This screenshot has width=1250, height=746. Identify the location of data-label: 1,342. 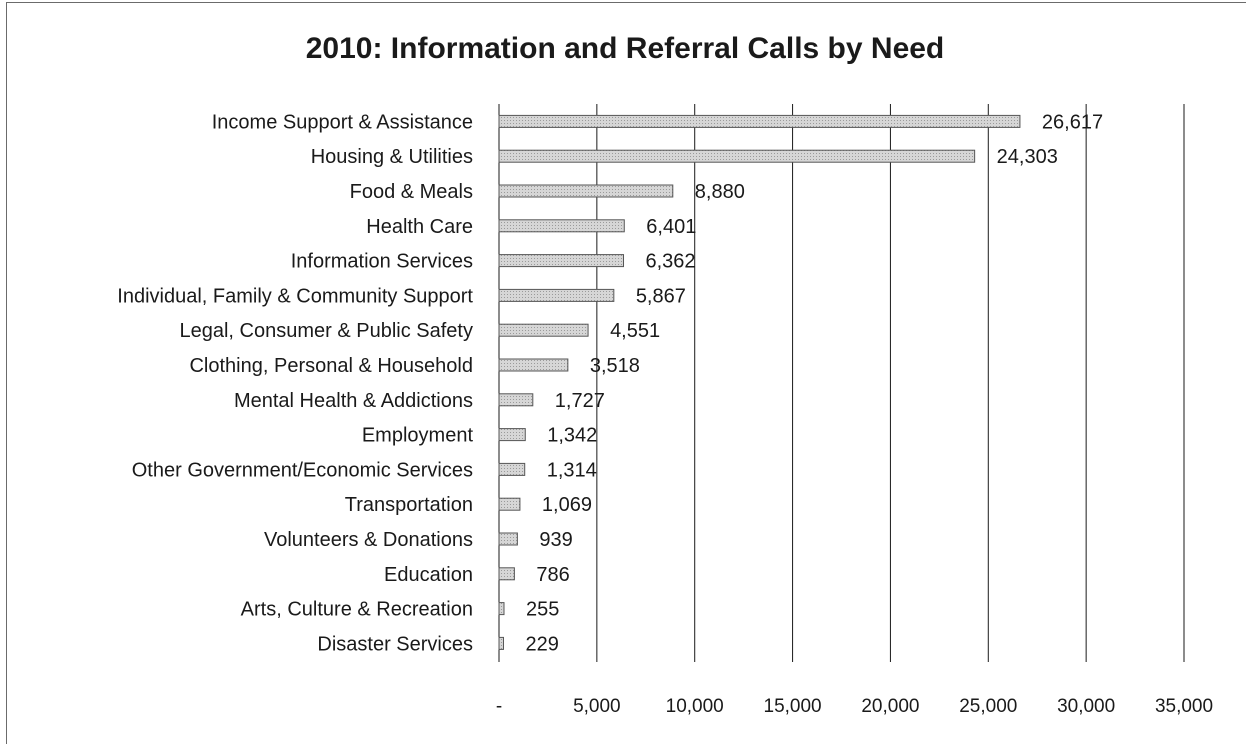
(572, 436).